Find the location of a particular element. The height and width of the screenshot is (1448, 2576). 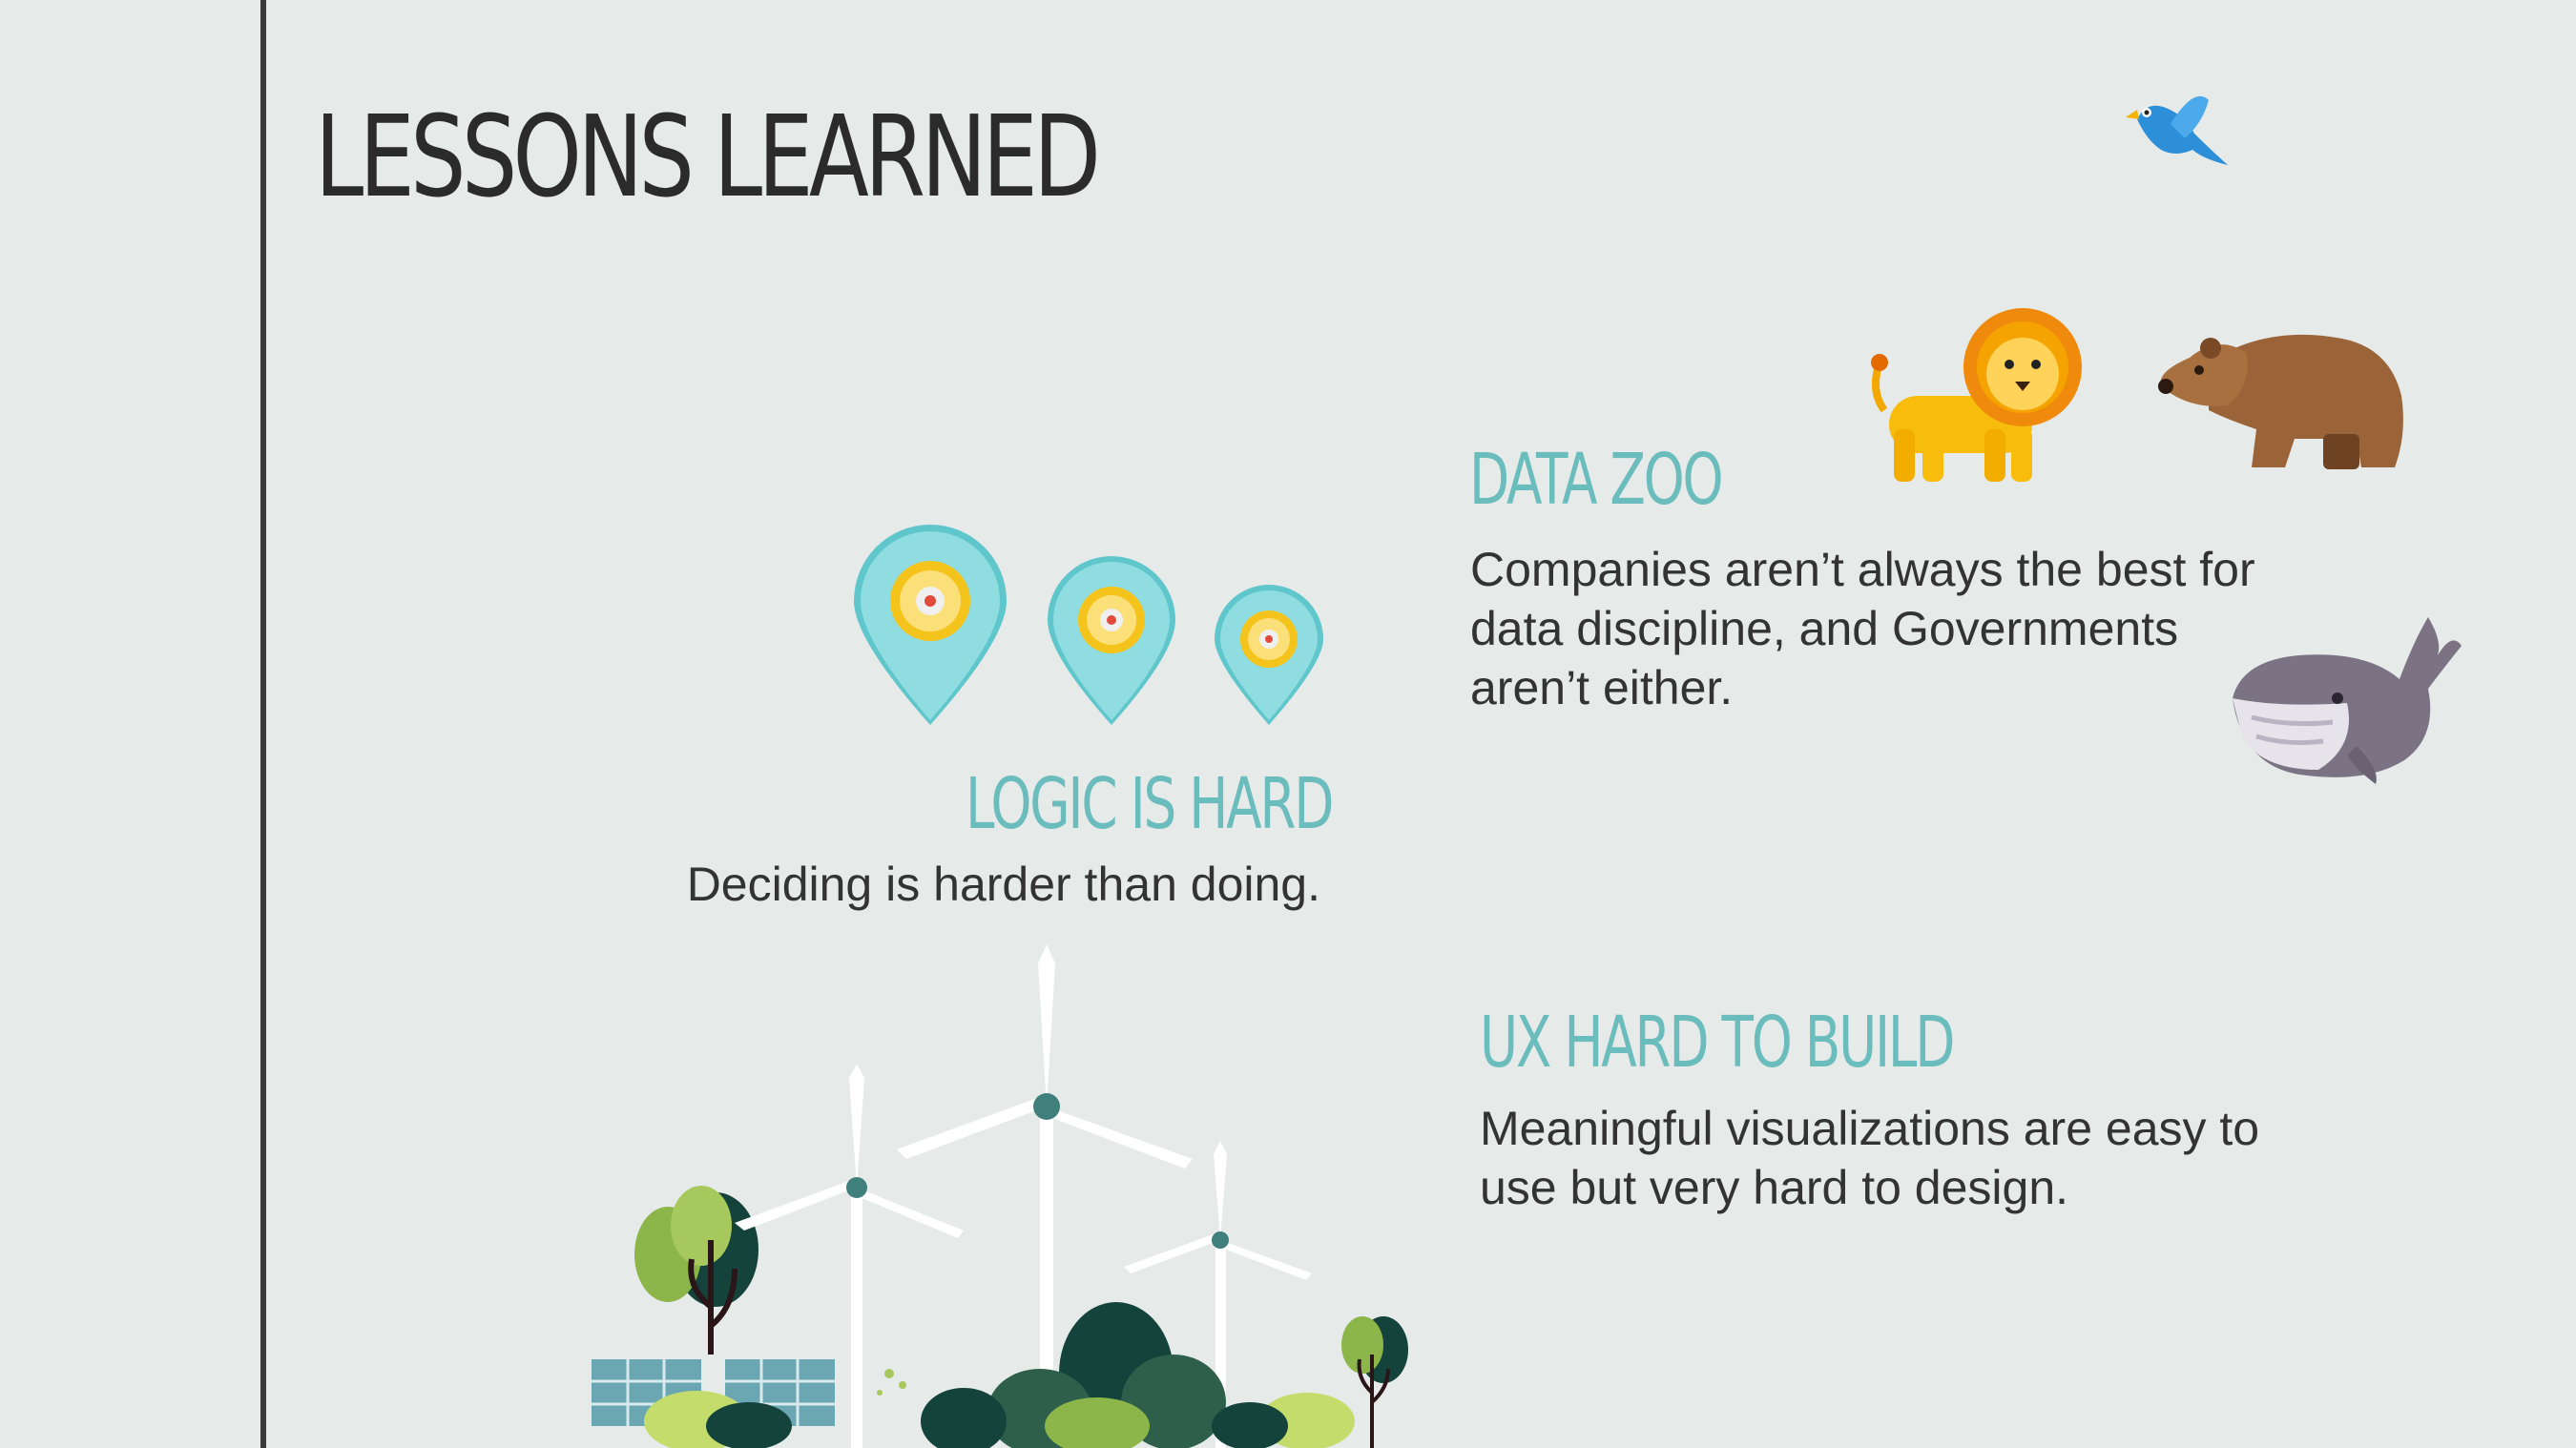

wind-farm-illustration is located at coordinates (1000, 1196).